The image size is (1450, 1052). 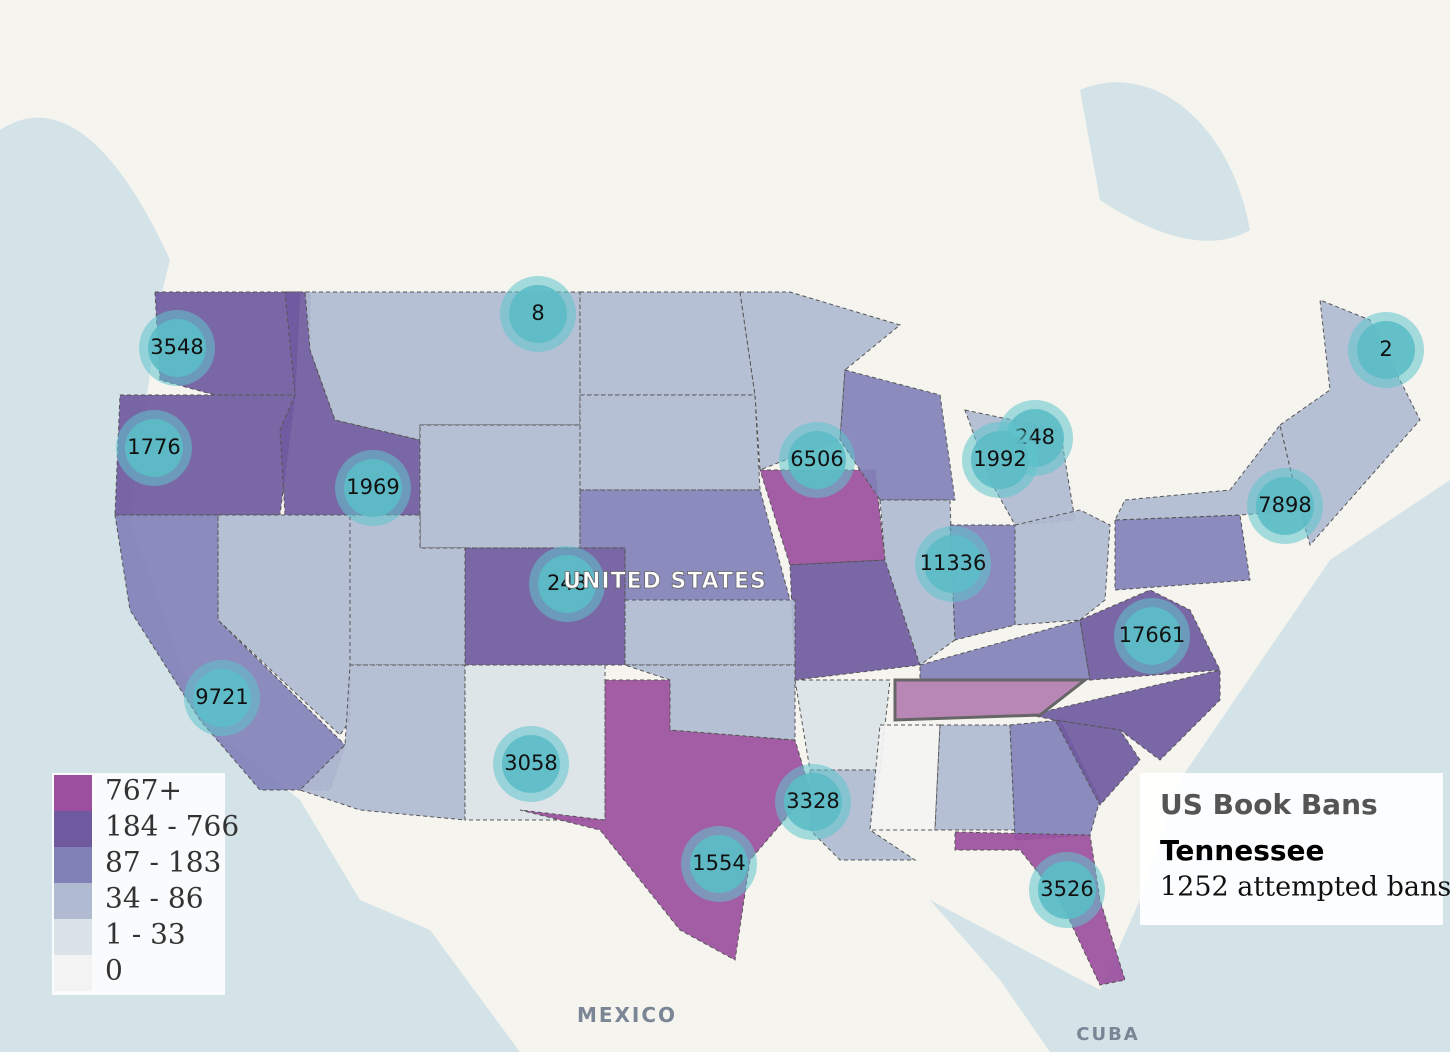 I want to click on cluster: 1554, so click(x=719, y=864).